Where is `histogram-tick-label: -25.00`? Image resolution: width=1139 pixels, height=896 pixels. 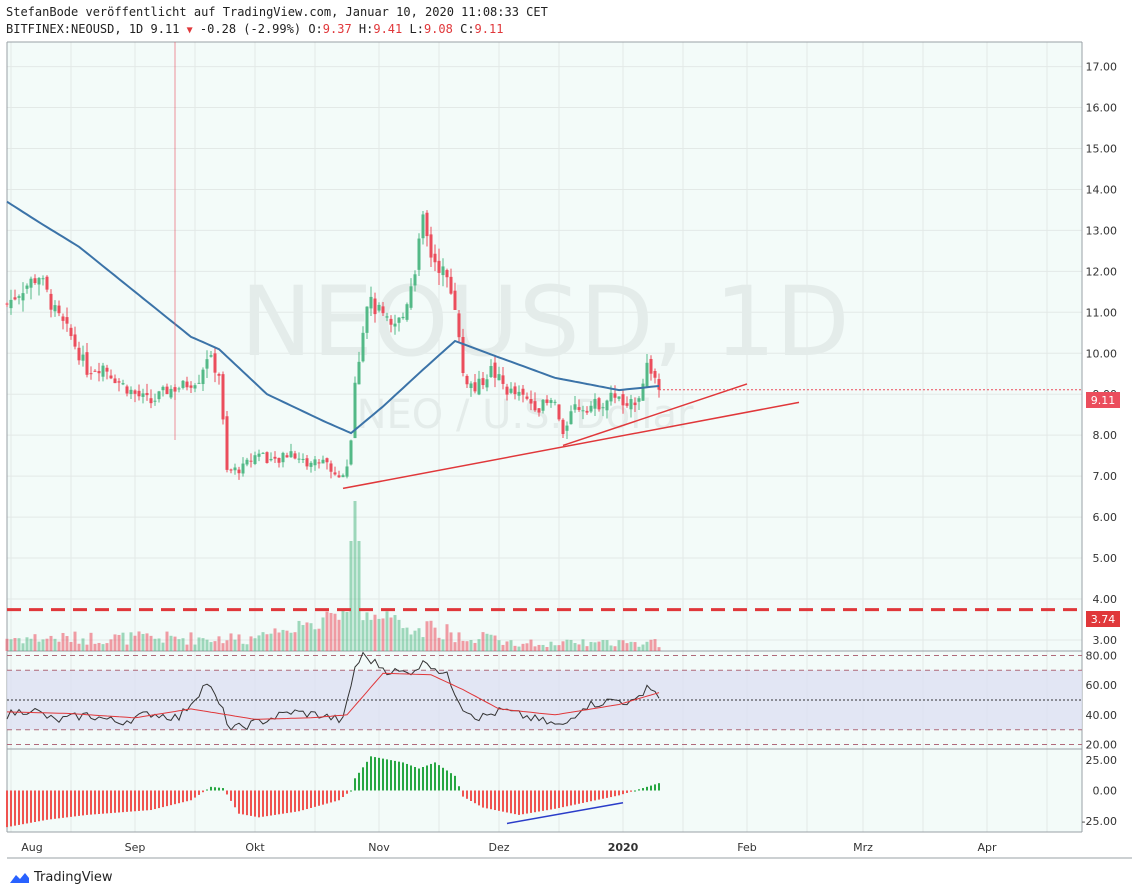 histogram-tick-label: -25.00 is located at coordinates (1099, 821).